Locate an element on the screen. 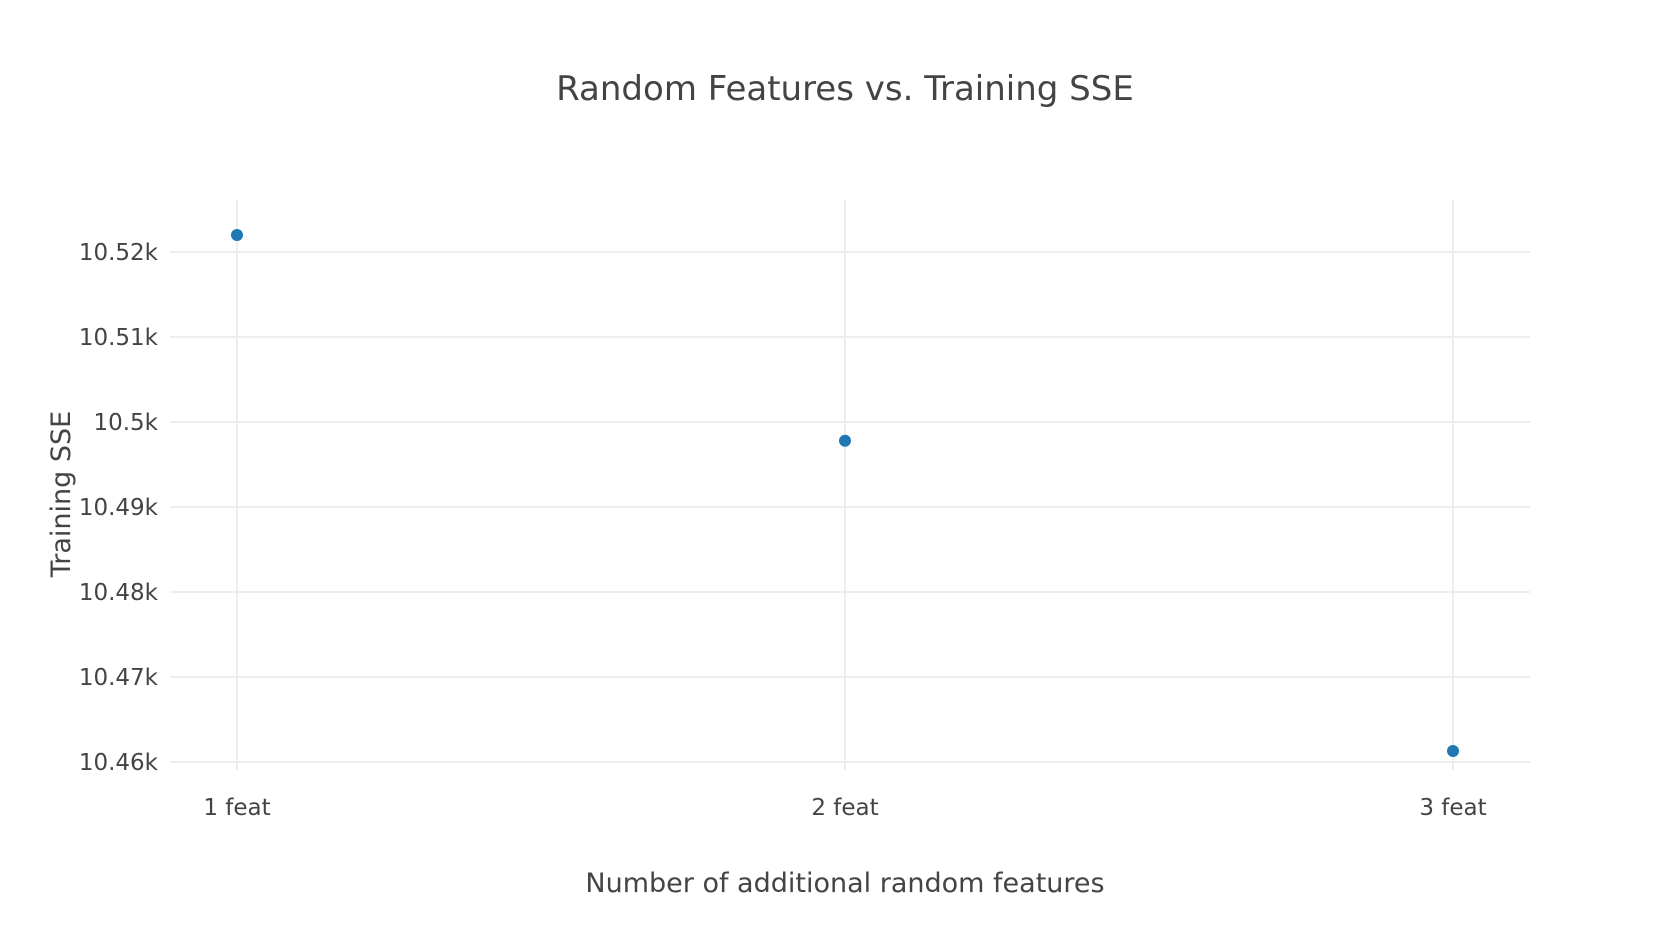 Image resolution: width=1680 pixels, height=943 pixels. y-tick-label: 10.46k is located at coordinates (119, 763).